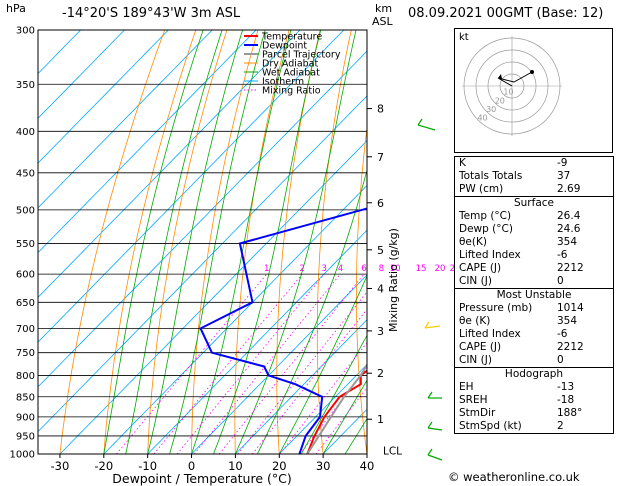 This screenshot has height=486, width=629. I want to click on legend-label: Isotherm, so click(283, 82).